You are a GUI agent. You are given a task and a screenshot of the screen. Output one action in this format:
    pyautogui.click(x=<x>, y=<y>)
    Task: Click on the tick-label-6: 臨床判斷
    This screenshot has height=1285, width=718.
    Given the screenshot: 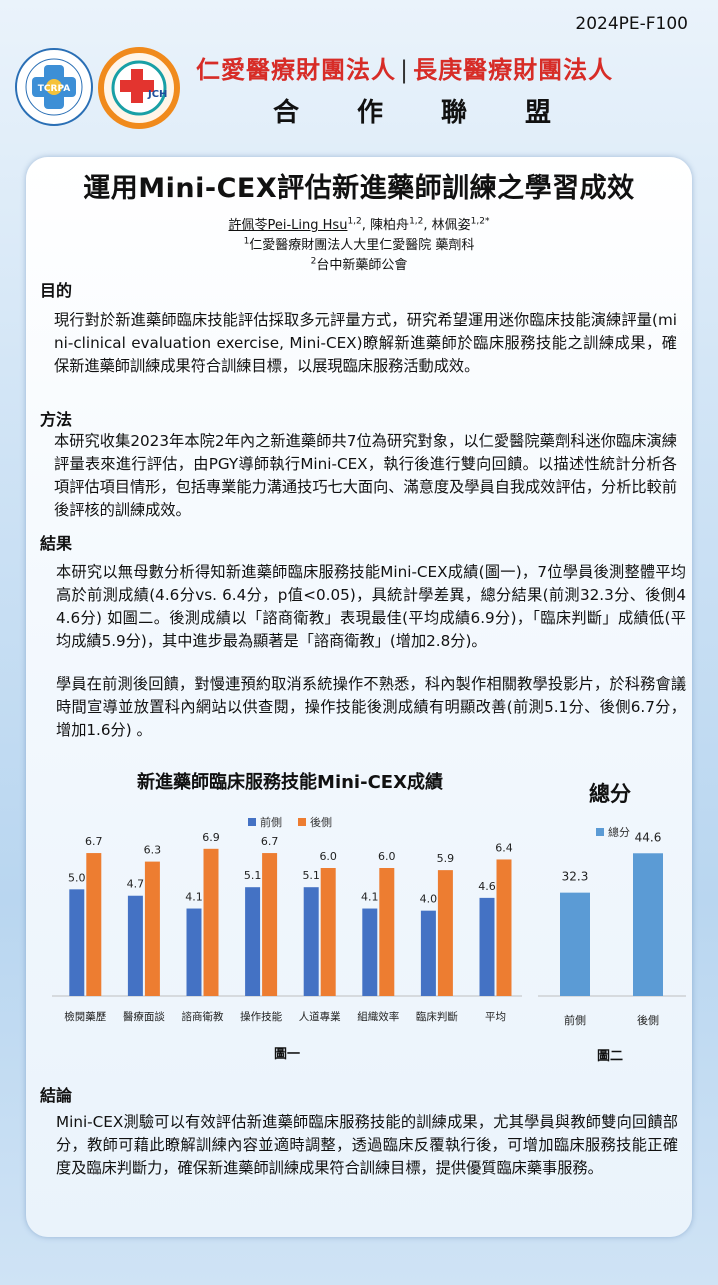 What is the action you would take?
    pyautogui.click(x=437, y=1016)
    